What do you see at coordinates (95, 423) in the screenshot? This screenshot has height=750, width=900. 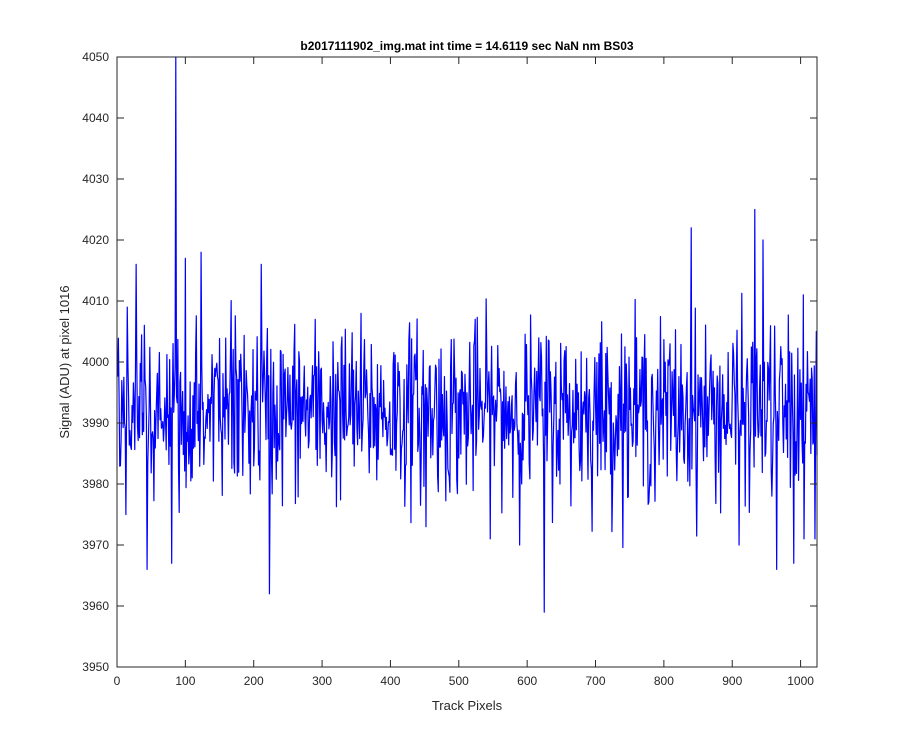 I see `y-tick-label: 3990` at bounding box center [95, 423].